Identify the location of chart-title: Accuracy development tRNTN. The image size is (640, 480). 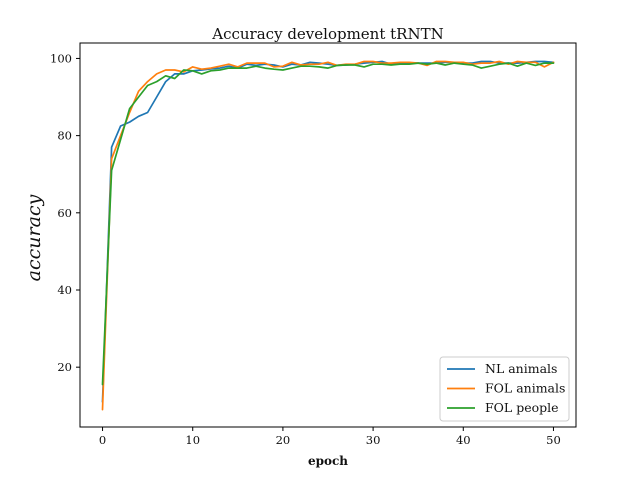
(327, 34).